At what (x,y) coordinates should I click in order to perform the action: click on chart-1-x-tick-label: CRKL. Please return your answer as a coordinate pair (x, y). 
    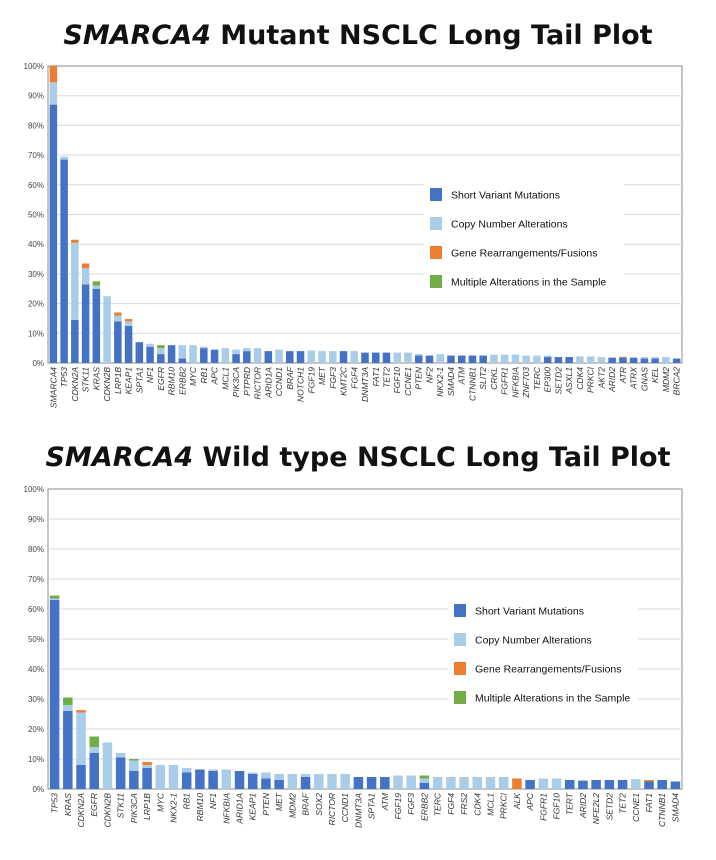
    Looking at the image, I should click on (494, 378).